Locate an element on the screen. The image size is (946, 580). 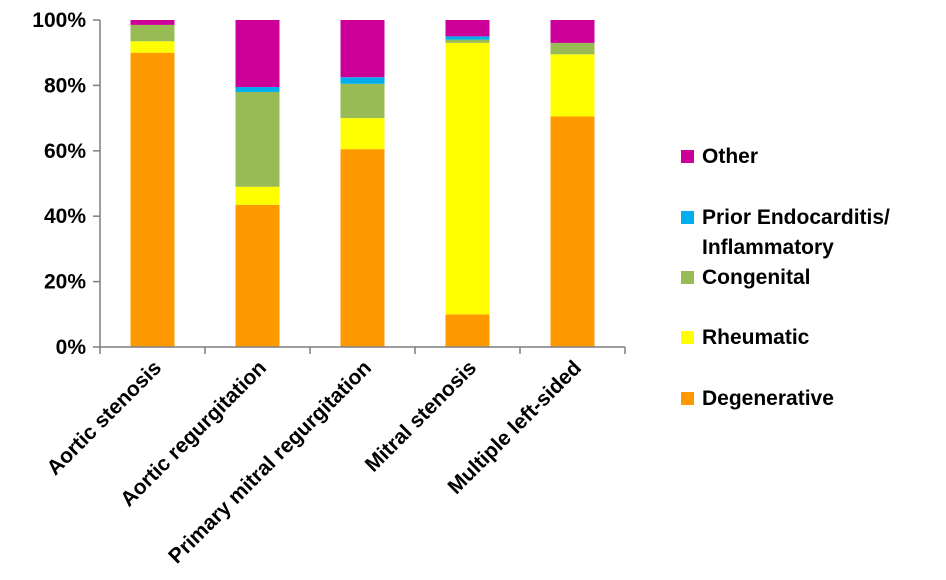
y-tick-label: 20% is located at coordinates (65, 282).